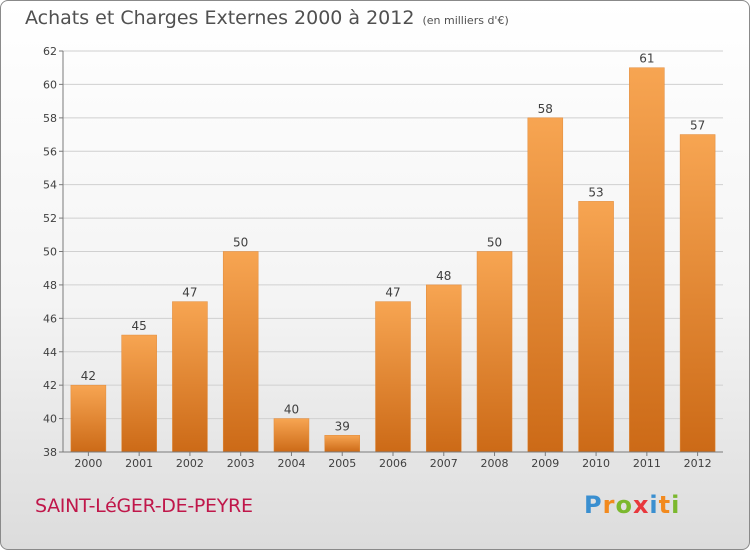 Image resolution: width=750 pixels, height=550 pixels. I want to click on x-tick-label: 2011, so click(647, 463).